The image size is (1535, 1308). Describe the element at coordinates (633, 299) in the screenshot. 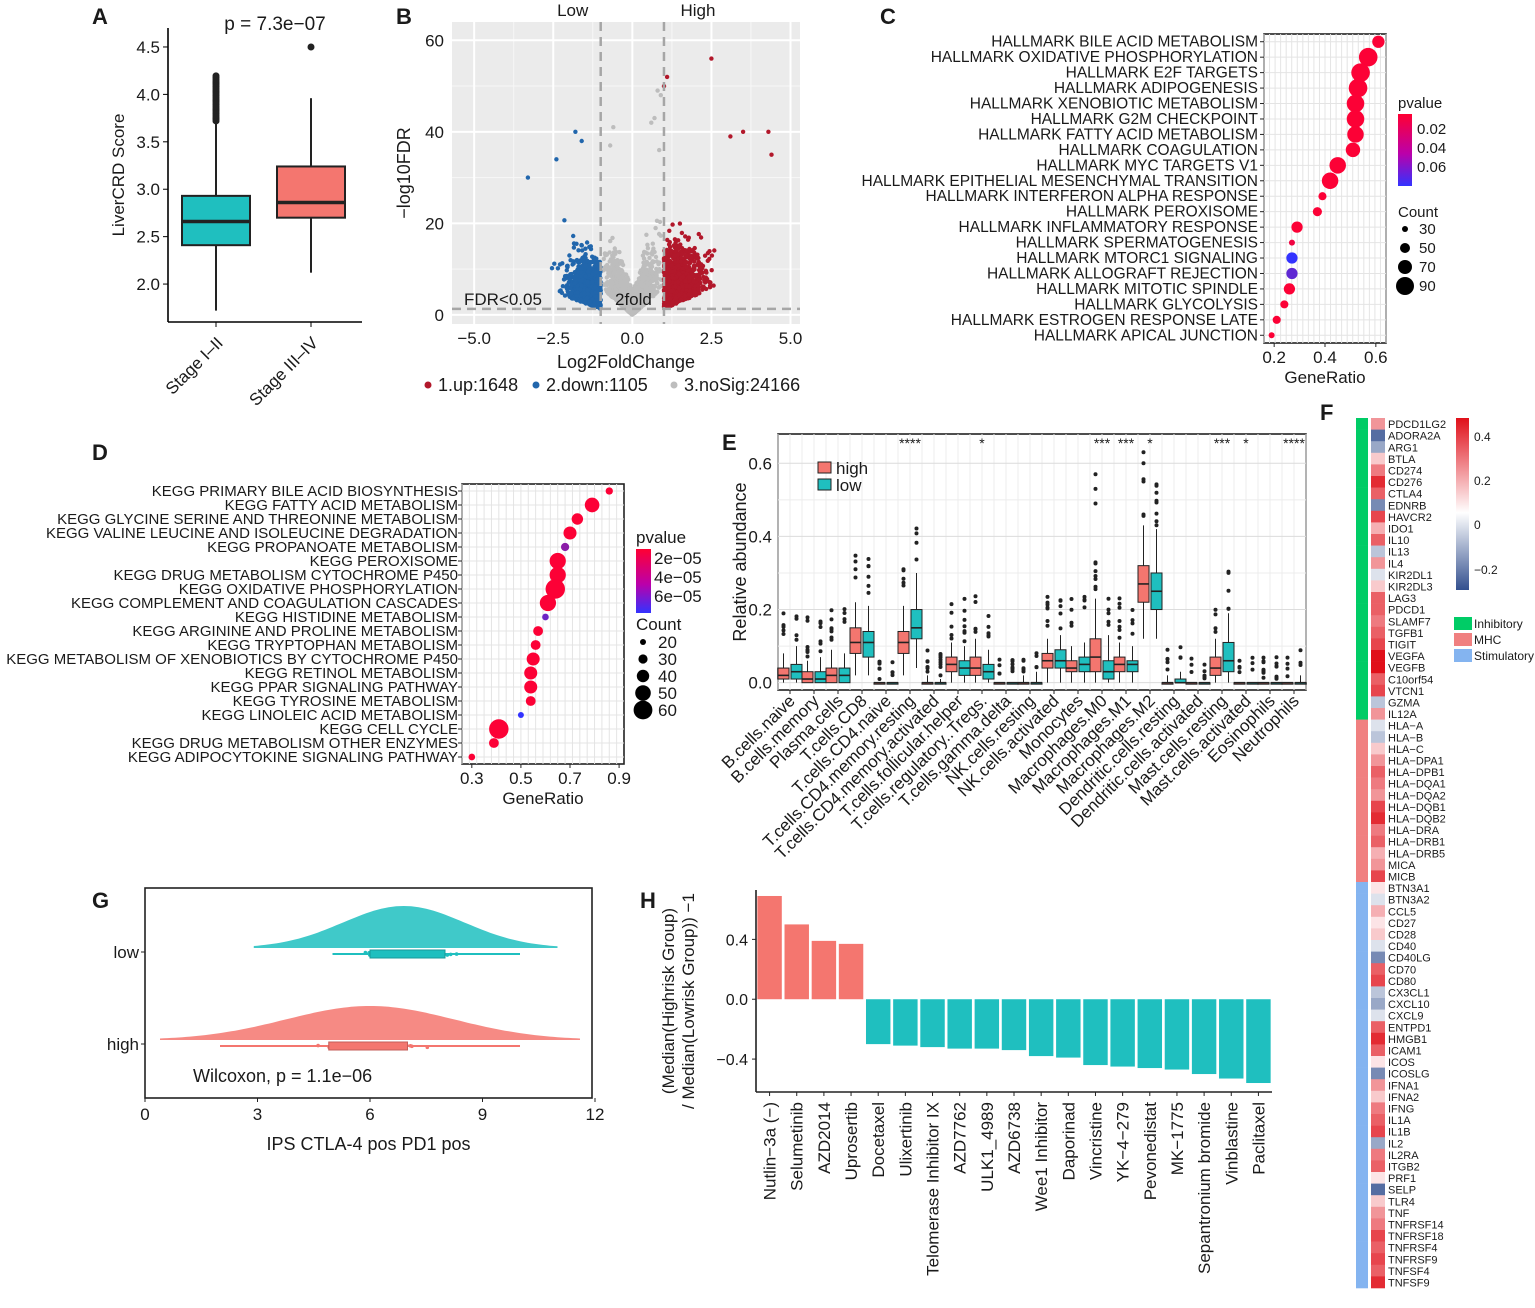

I see `b-fold-label: 2fold` at that location.